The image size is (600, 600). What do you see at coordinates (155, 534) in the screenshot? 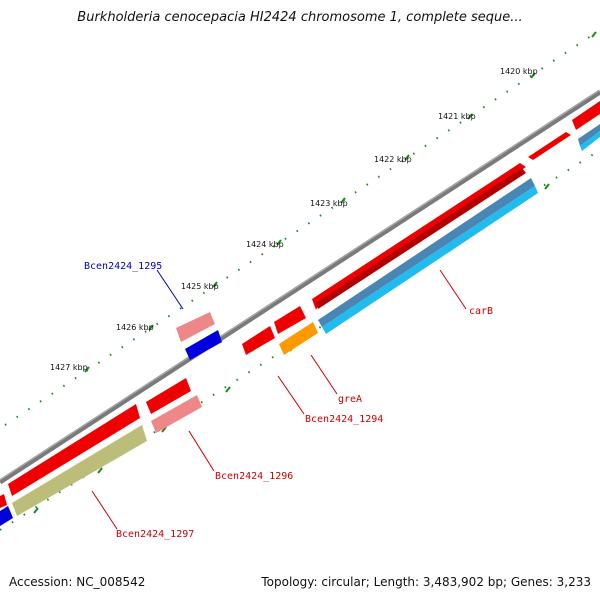
I see `label-bcen2424-1297: Bcen2424_1297` at bounding box center [155, 534].